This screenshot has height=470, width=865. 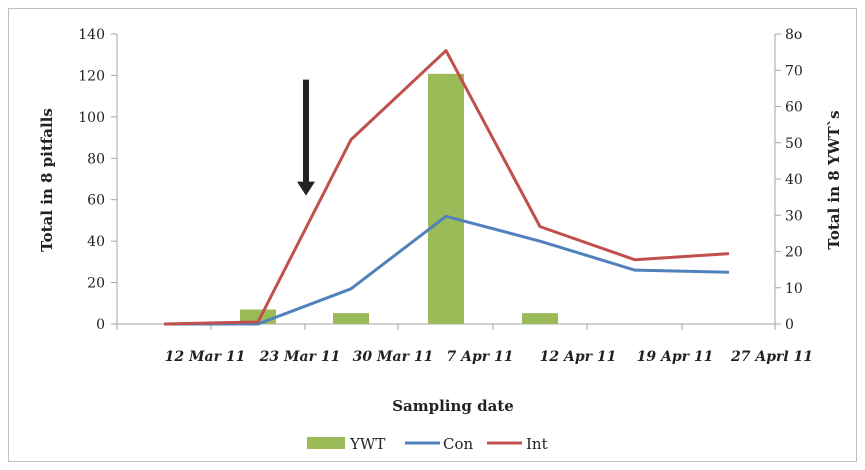 What do you see at coordinates (794, 144) in the screenshot?
I see `y-right-tick-label: 50` at bounding box center [794, 144].